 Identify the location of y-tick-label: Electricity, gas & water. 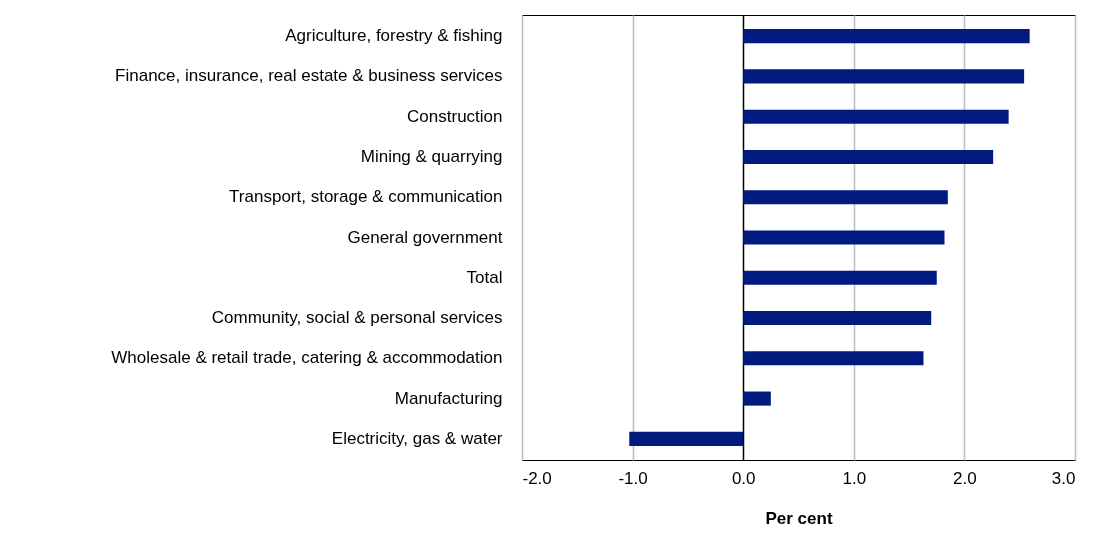
(417, 438).